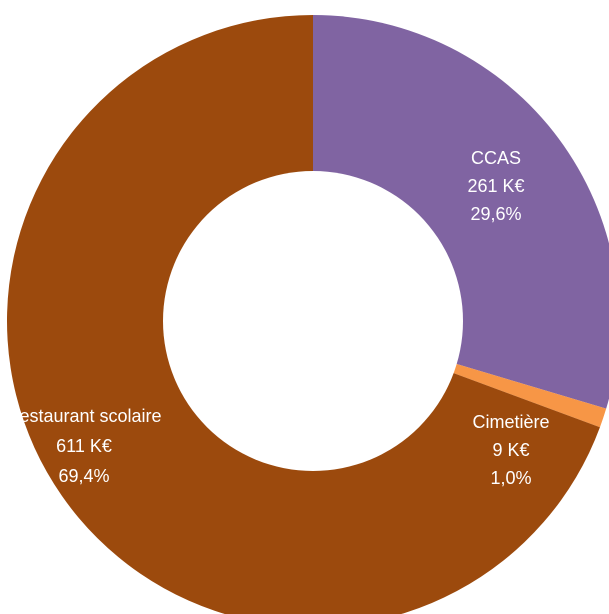 Image resolution: width=609 pixels, height=614 pixels. I want to click on label-ccas-value: 261 K€, so click(495, 186).